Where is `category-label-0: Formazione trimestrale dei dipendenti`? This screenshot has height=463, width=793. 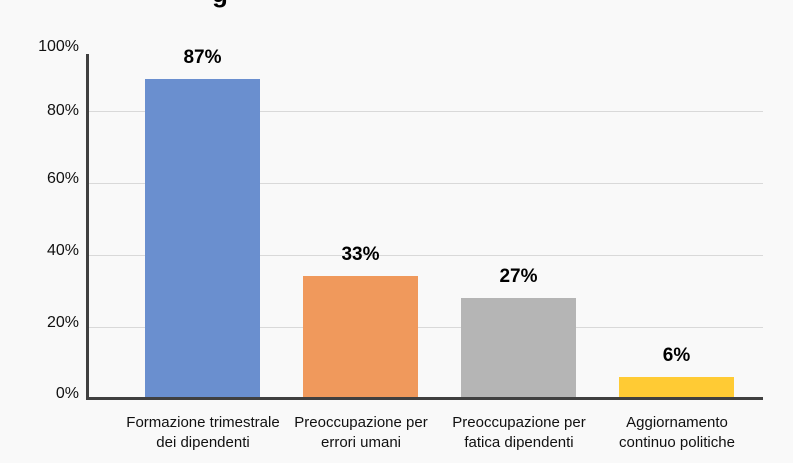 category-label-0: Formazione trimestrale dei dipendenti is located at coordinates (203, 433).